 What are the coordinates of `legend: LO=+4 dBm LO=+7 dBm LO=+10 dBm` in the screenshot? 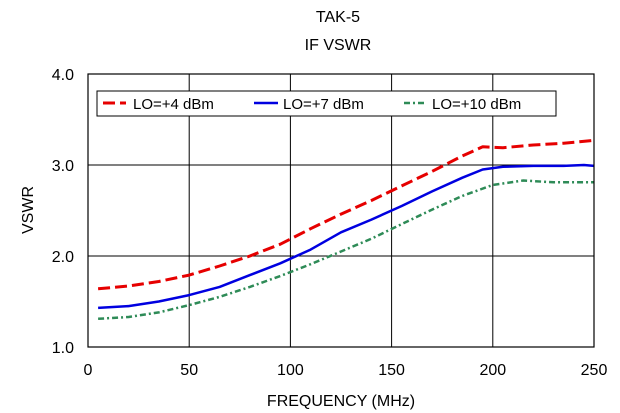 It's located at (326, 103).